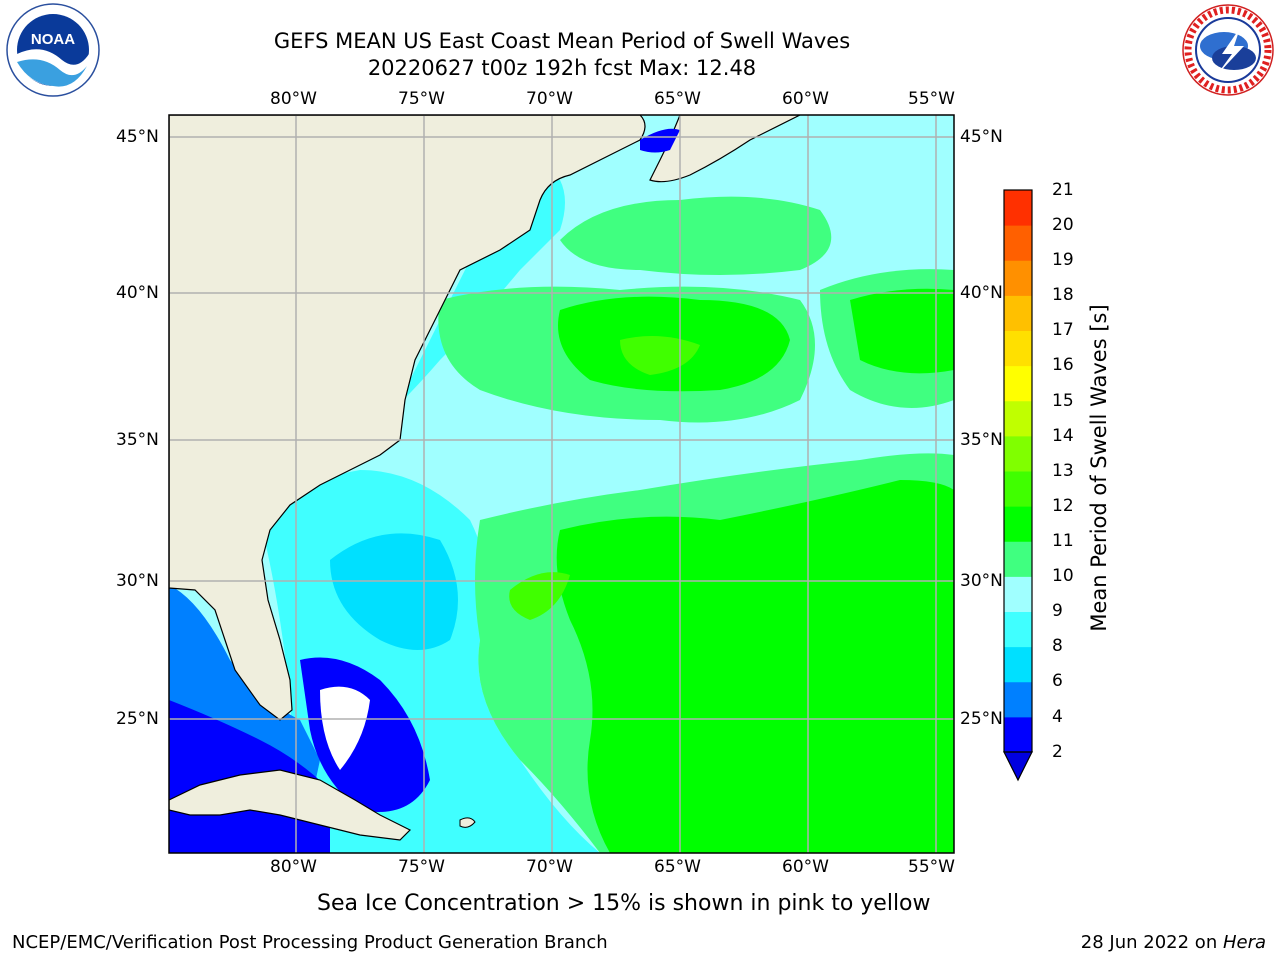 The height and width of the screenshot is (960, 1280). Describe the element at coordinates (660, 140) in the screenshot. I see `bay-of-fundy` at that location.